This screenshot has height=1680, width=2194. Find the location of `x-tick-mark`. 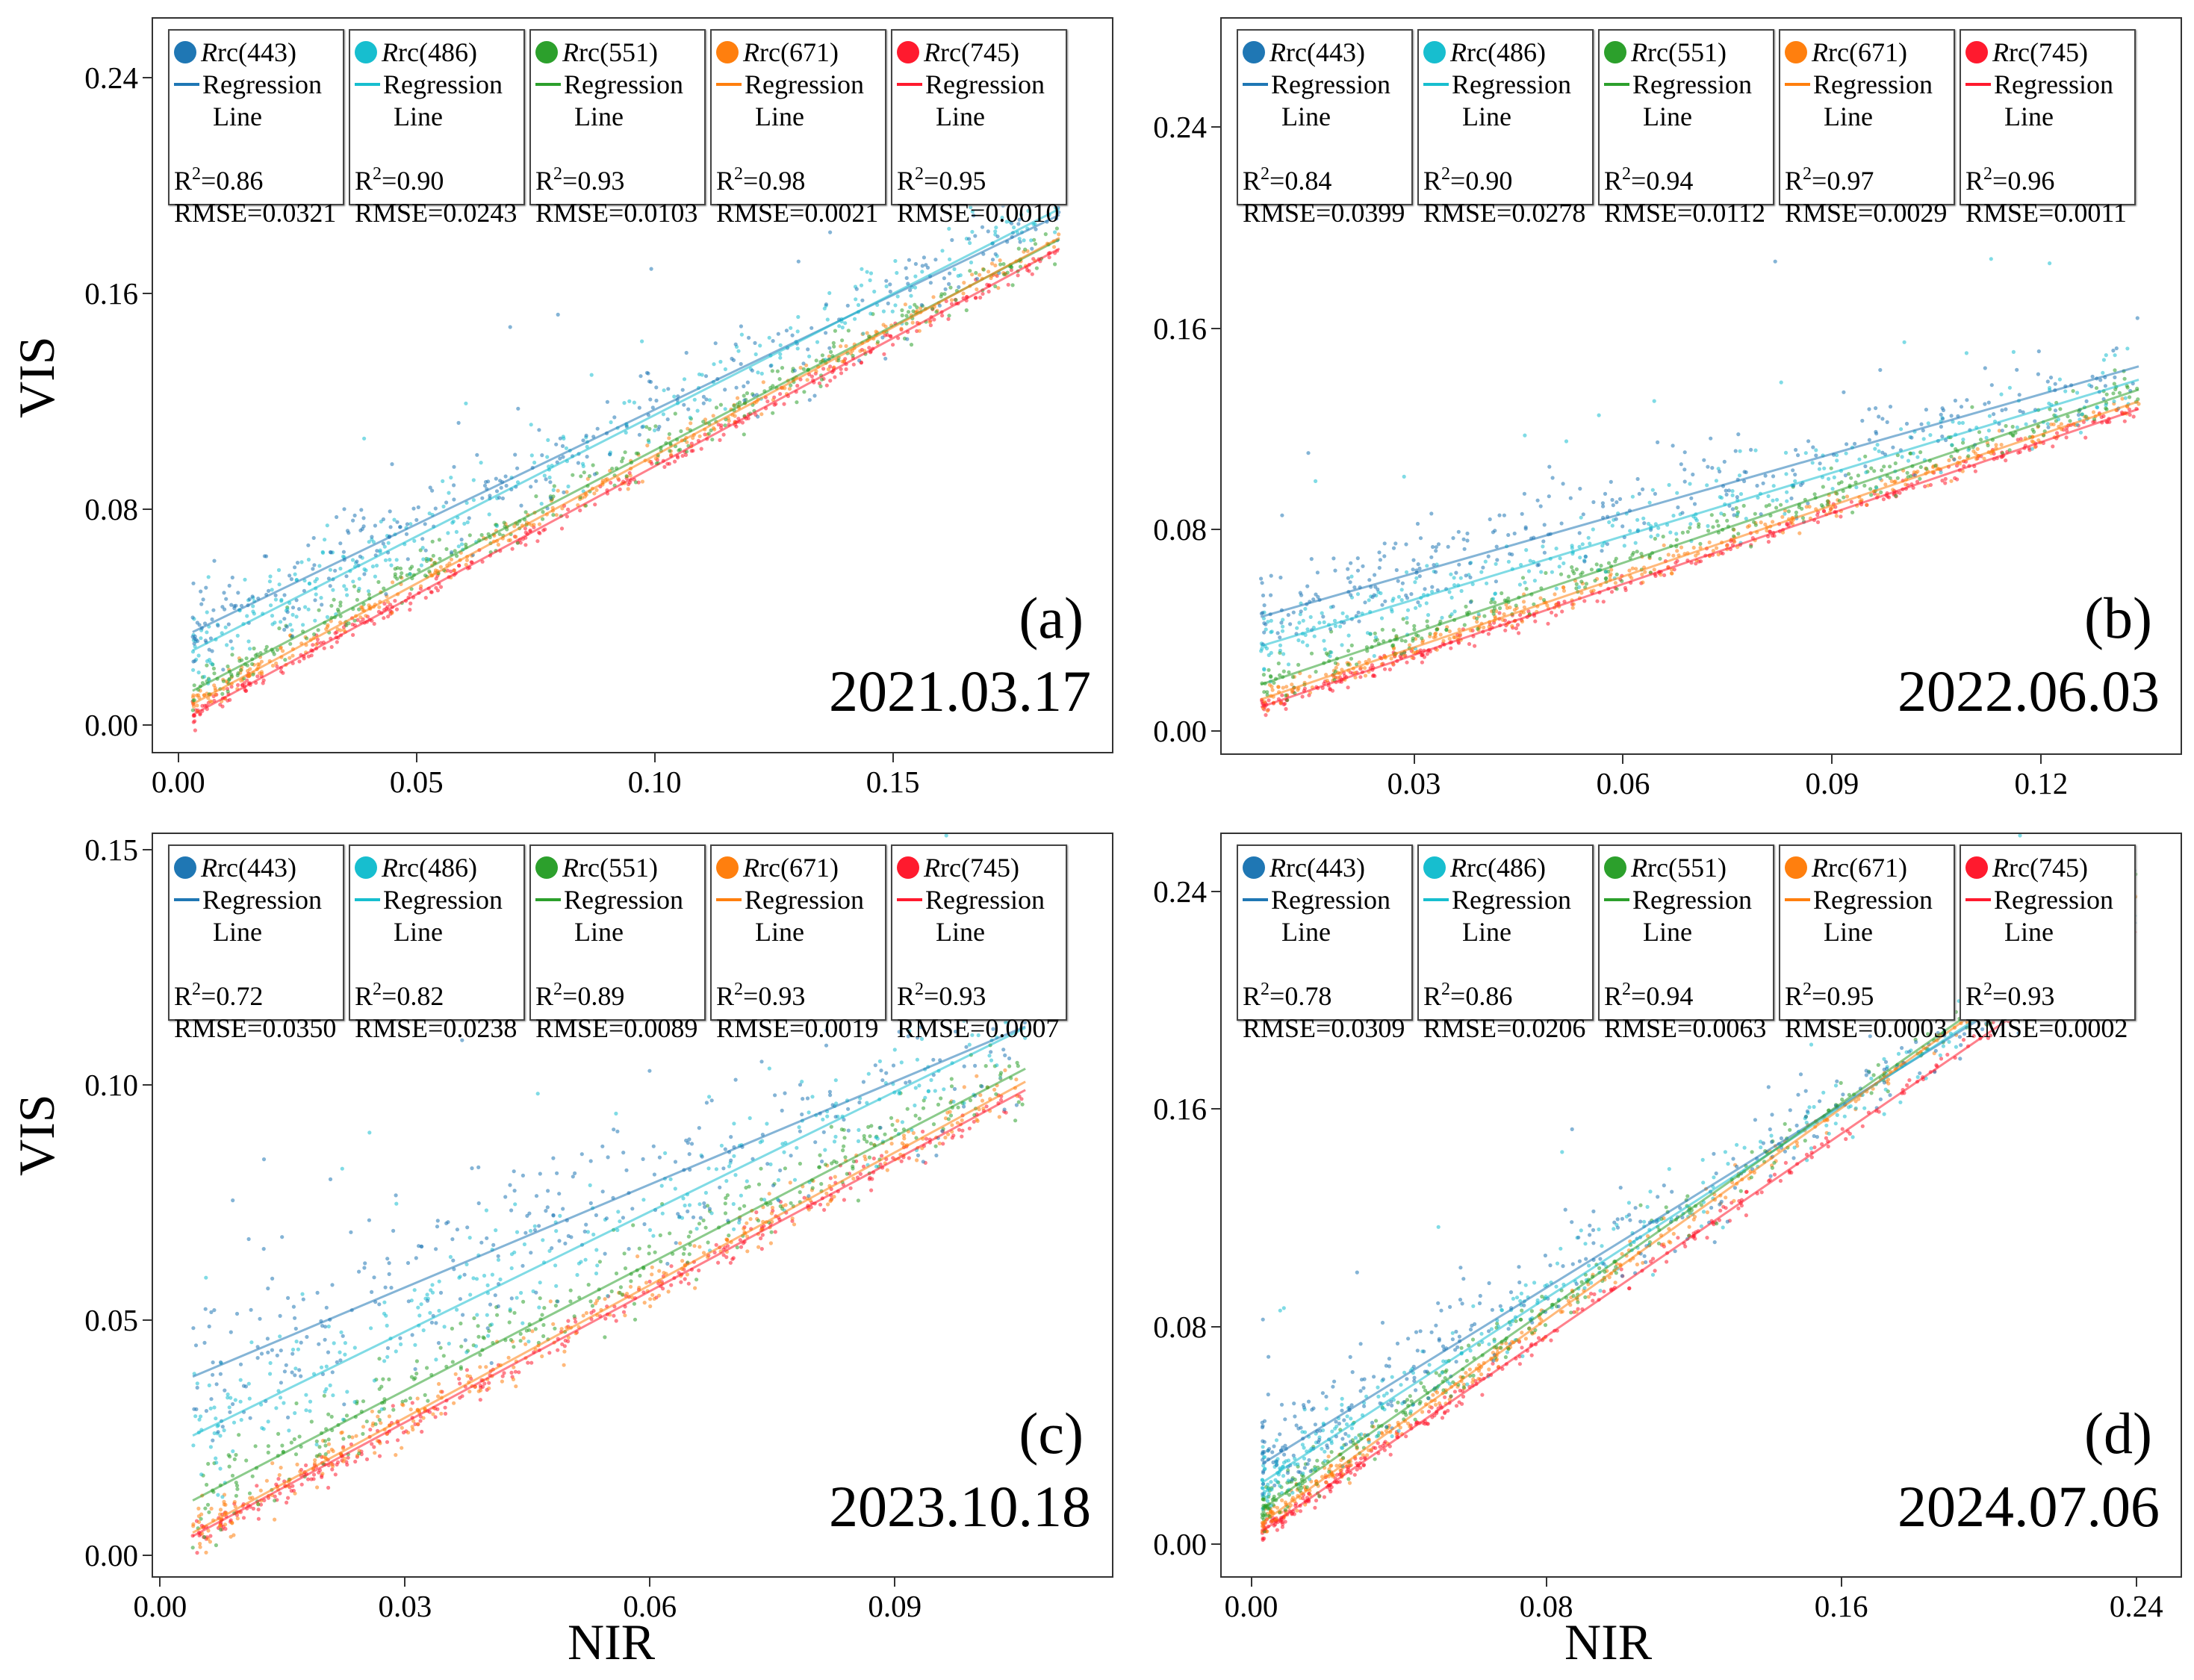

x-tick-mark is located at coordinates (2041, 759).